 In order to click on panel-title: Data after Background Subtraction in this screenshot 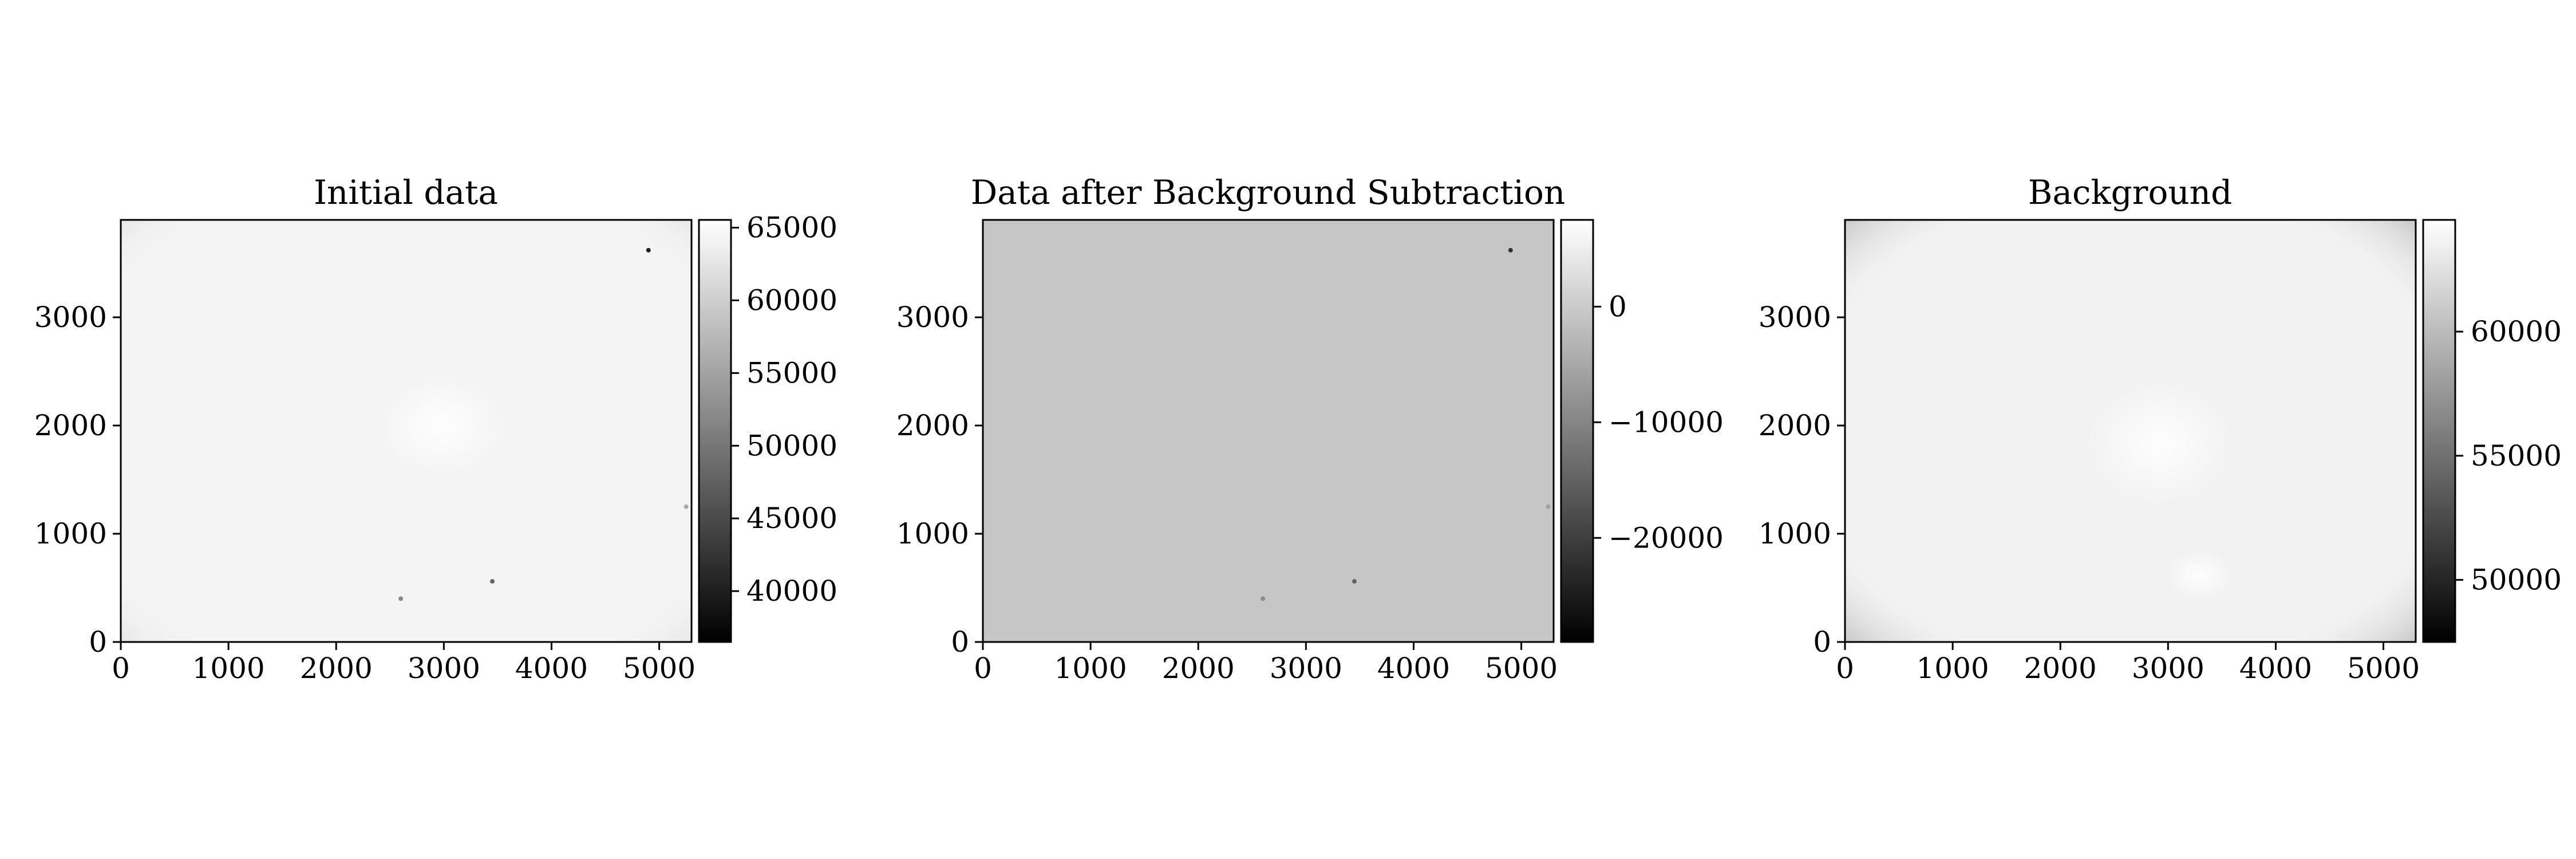, I will do `click(1268, 192)`.